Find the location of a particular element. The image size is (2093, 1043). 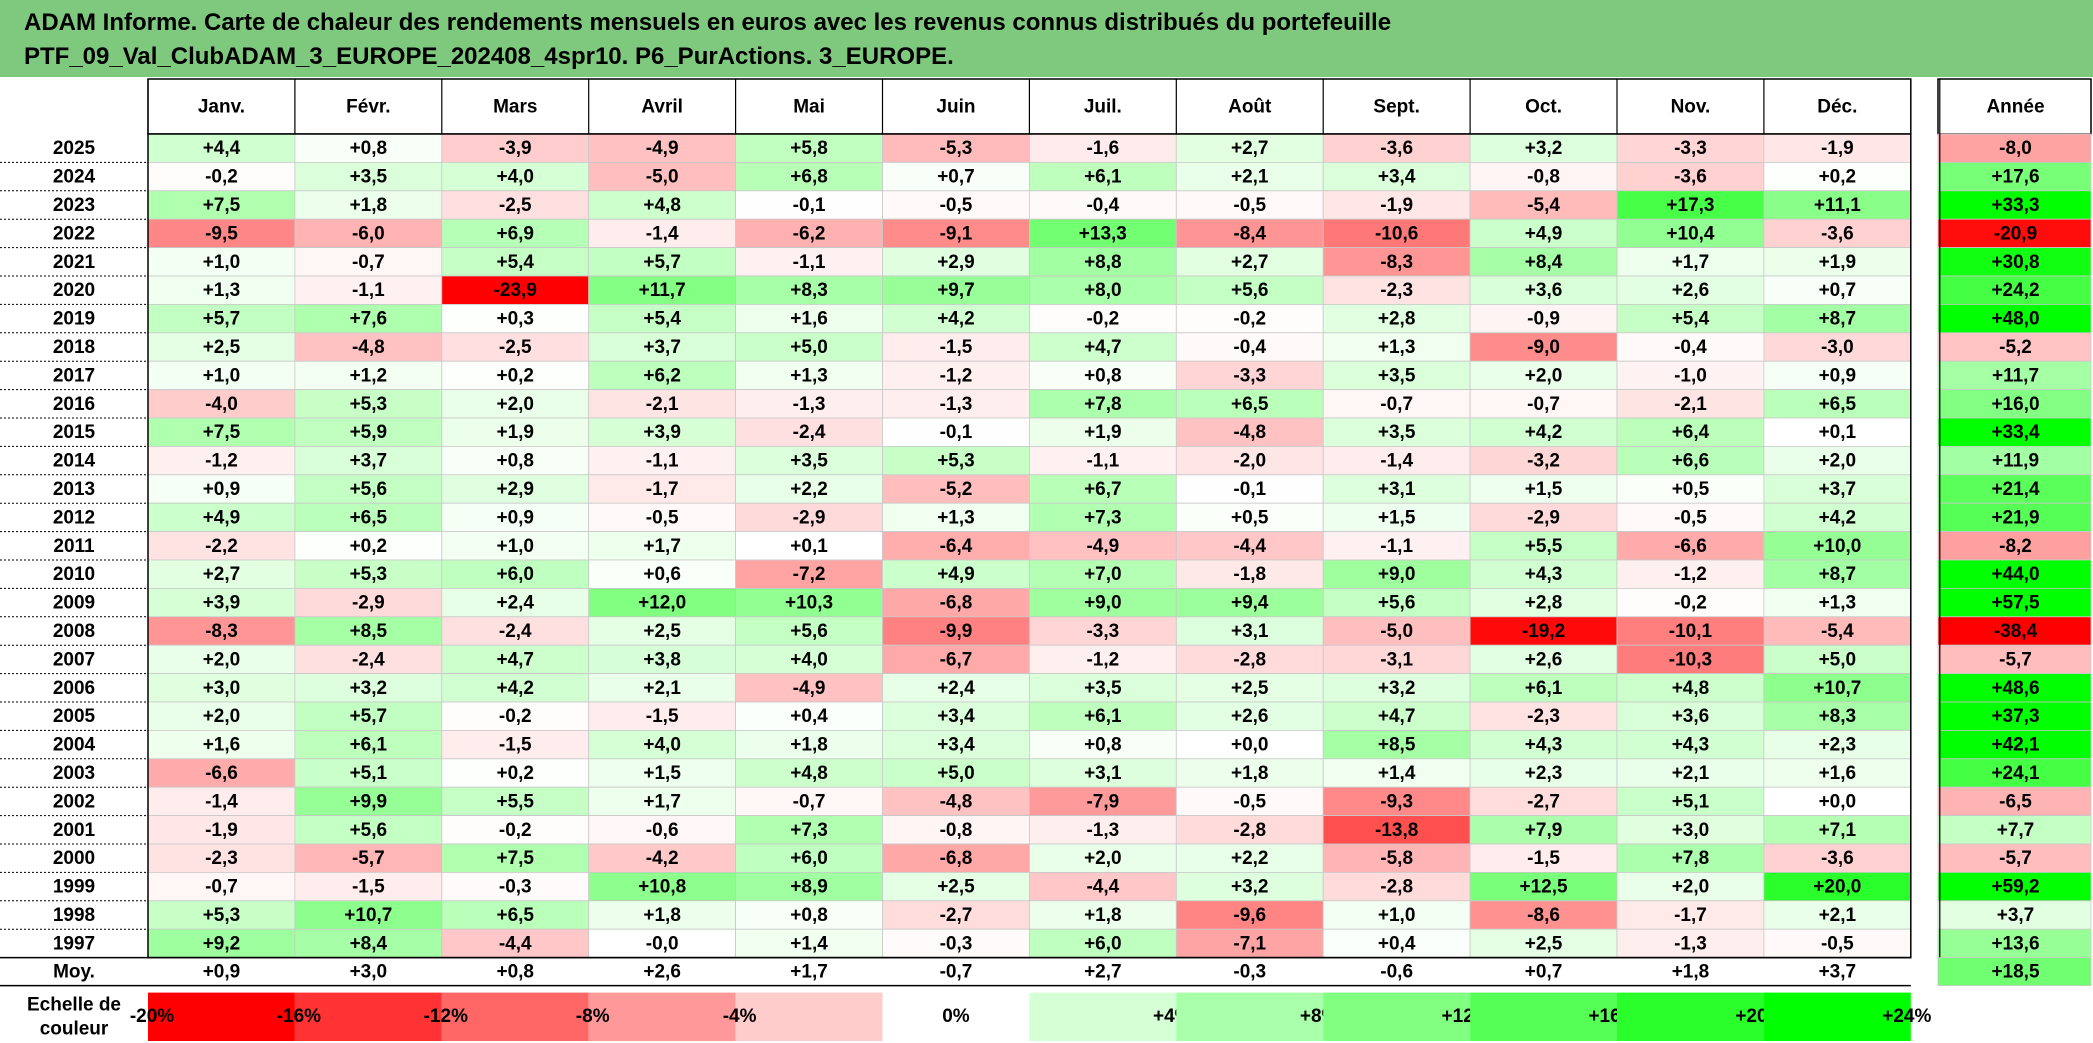

year-label: 2013 is located at coordinates (74, 489).